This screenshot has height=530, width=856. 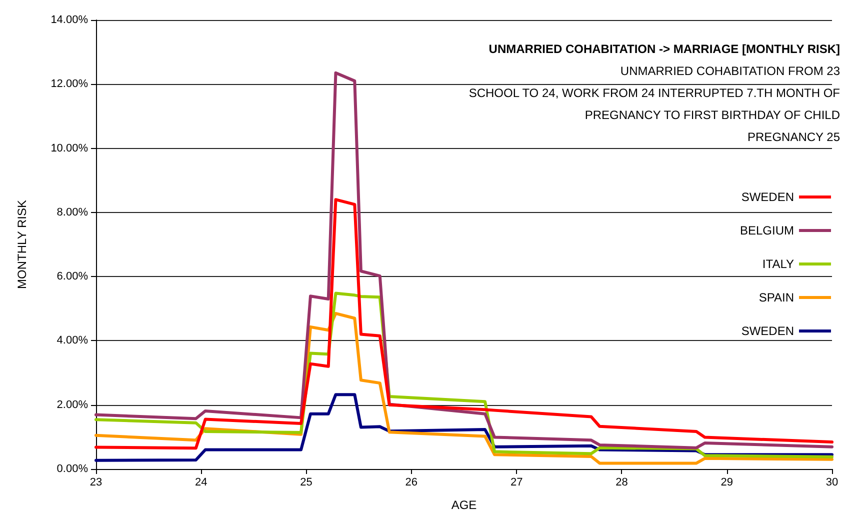 I want to click on y-axis-title: MONTHLY RISK, so click(x=22, y=244).